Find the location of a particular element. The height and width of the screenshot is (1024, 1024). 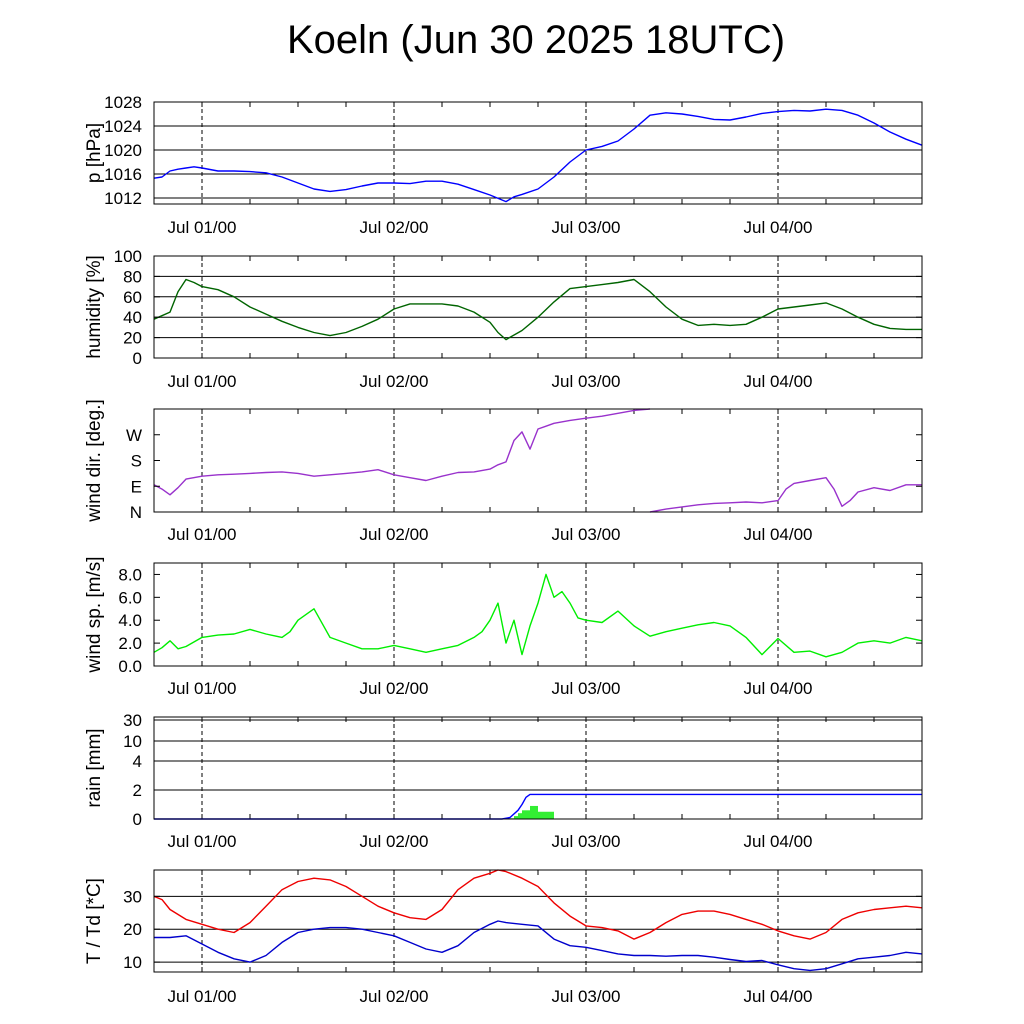

y-tick-label: 1028 is located at coordinates (123, 102).